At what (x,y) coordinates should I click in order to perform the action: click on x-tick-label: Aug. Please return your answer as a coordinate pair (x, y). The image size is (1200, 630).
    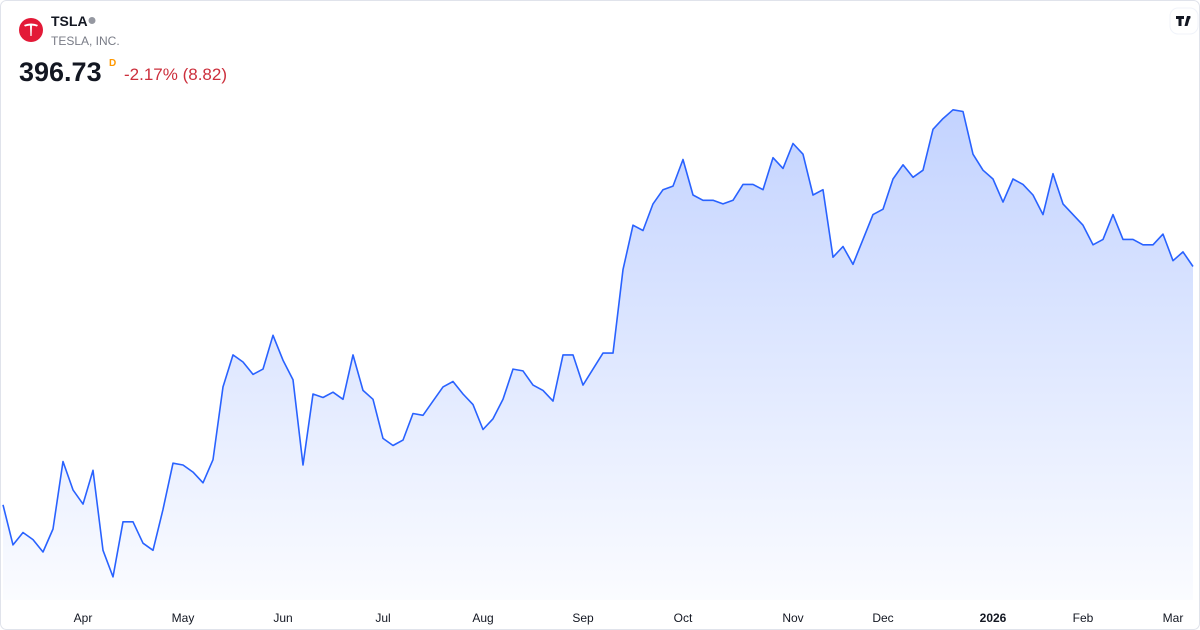
    Looking at the image, I should click on (482, 618).